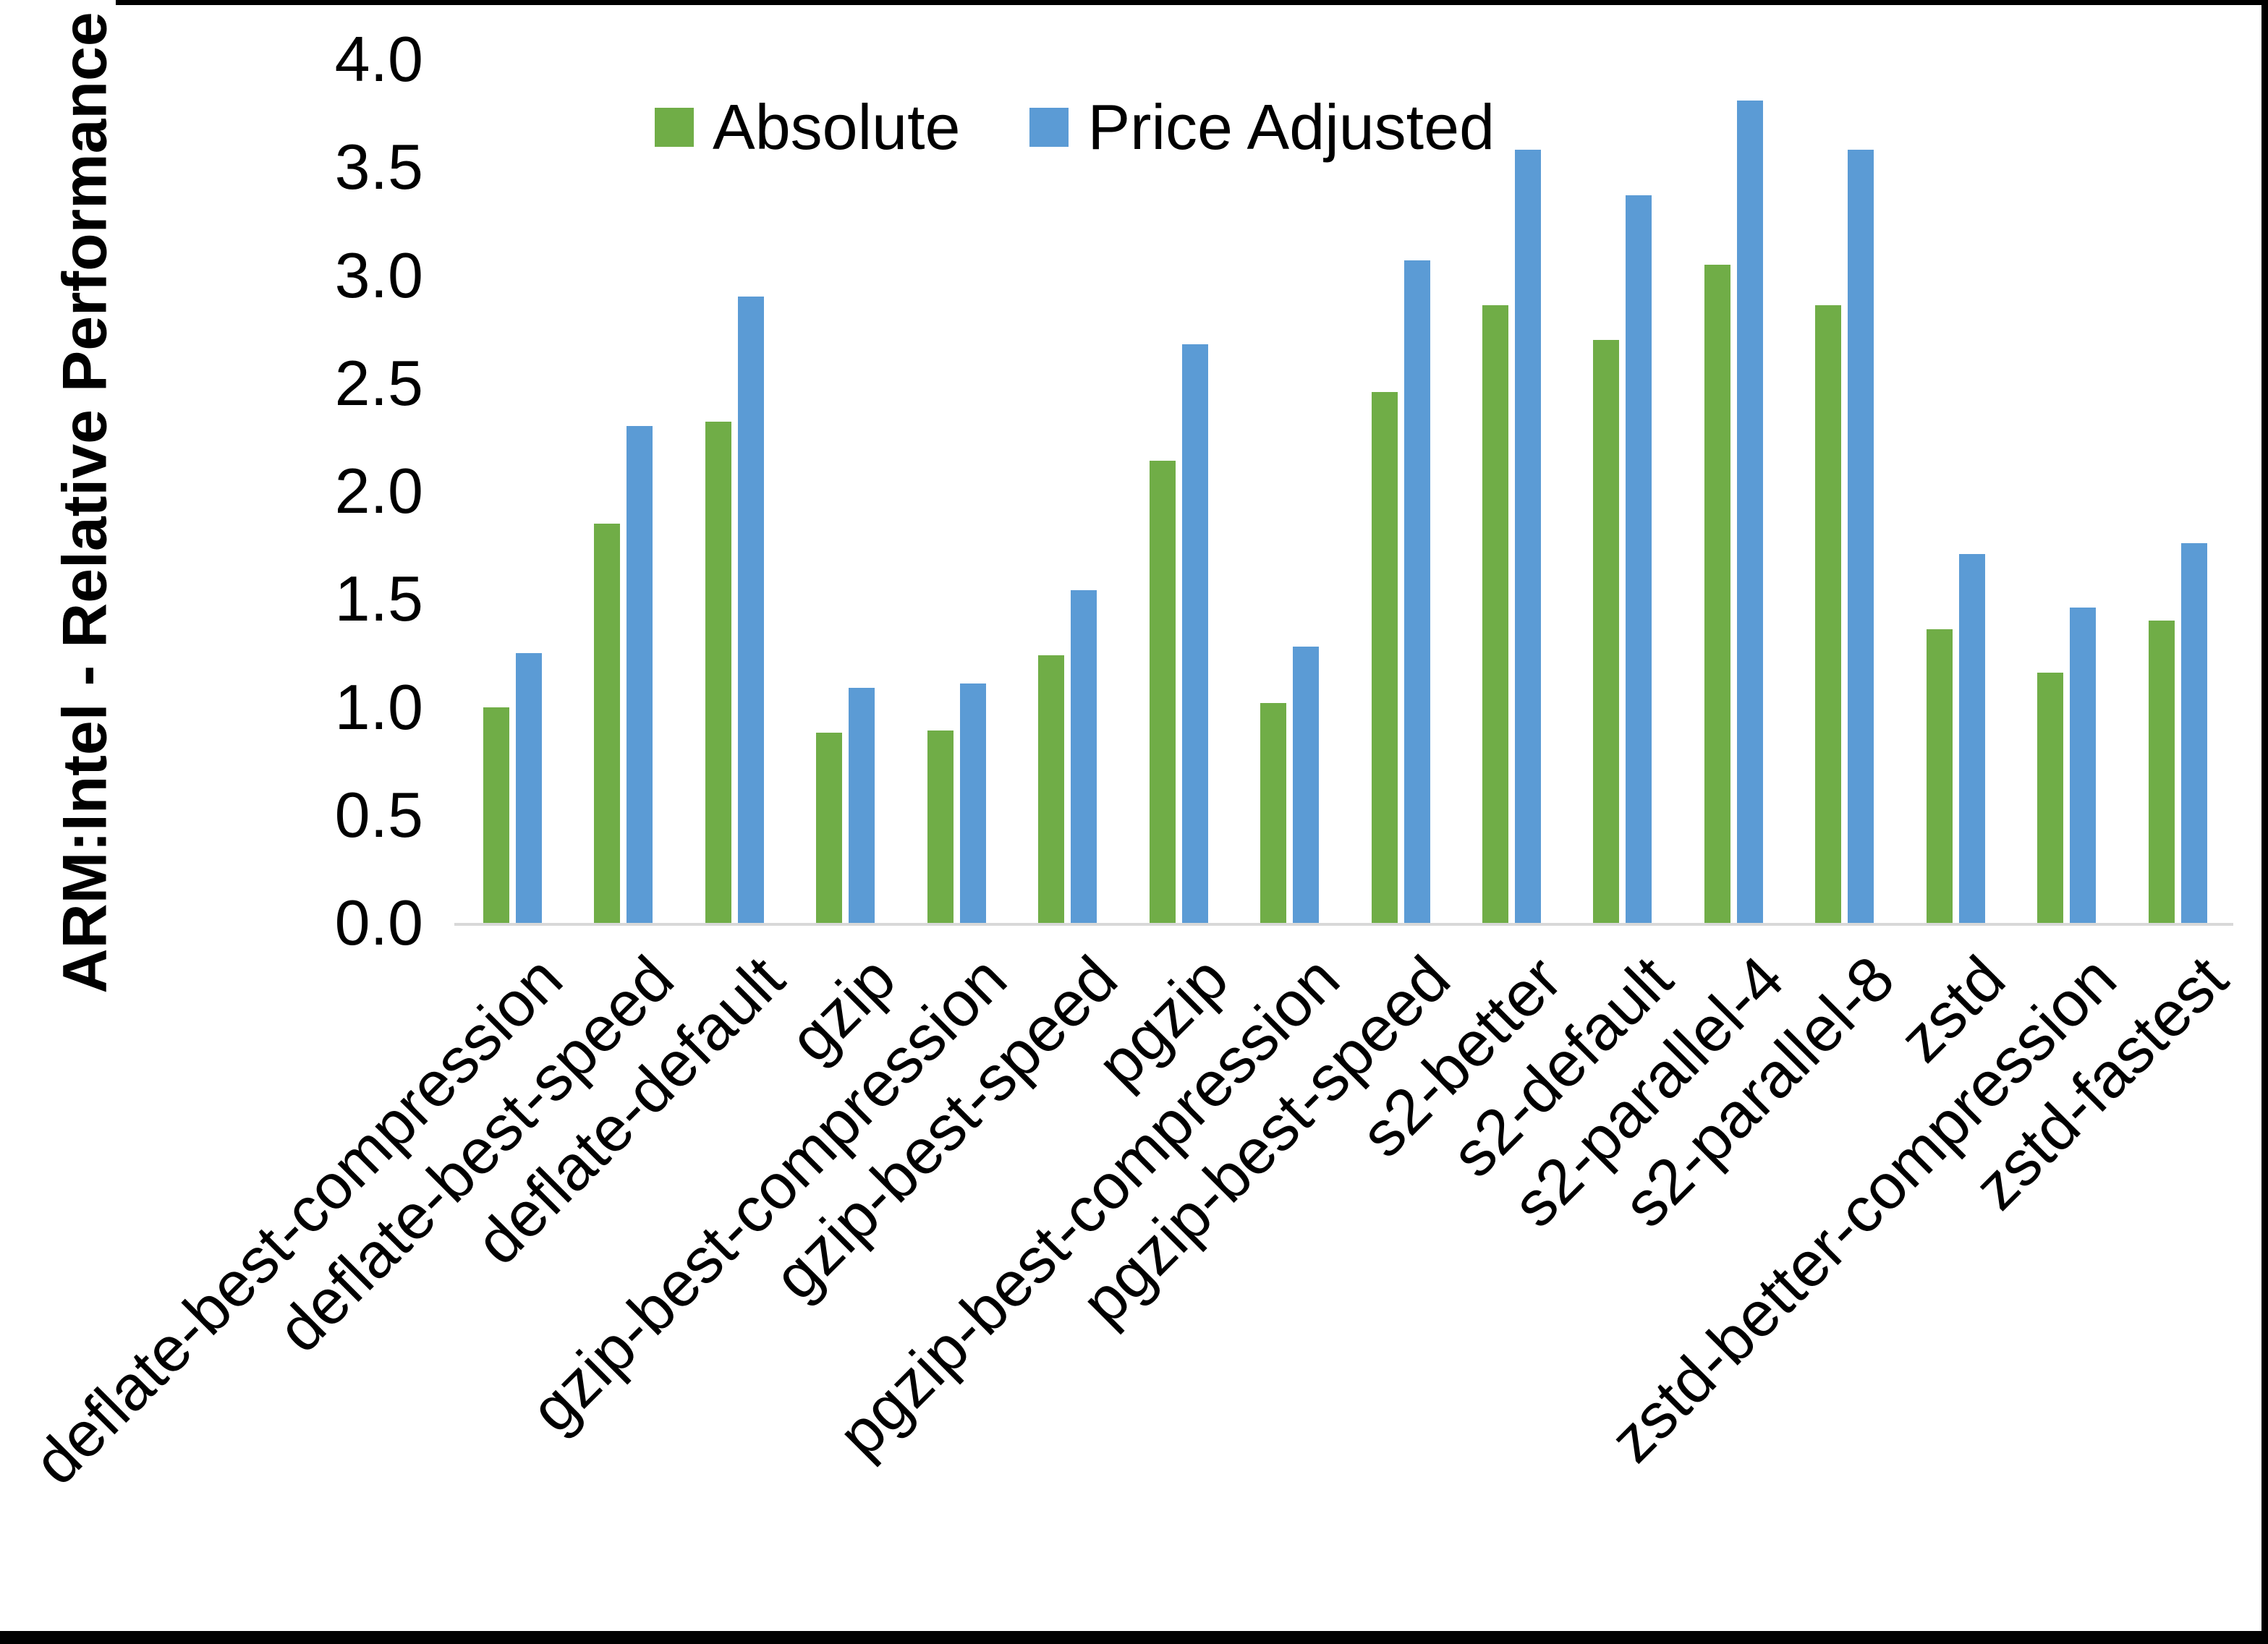  What do you see at coordinates (1084, 756) in the screenshot?
I see `bar-price-adjusted-gzip-best-speed` at bounding box center [1084, 756].